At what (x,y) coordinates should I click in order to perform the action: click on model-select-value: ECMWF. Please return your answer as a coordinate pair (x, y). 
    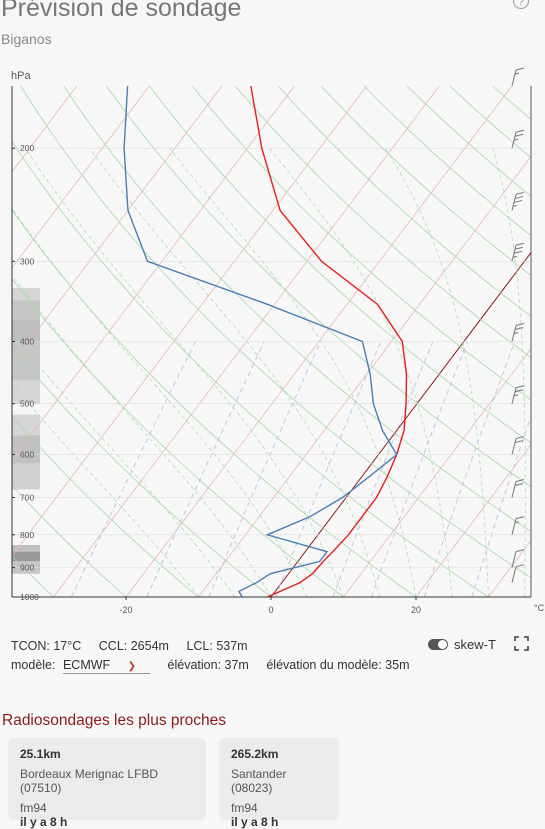
    Looking at the image, I should click on (86, 665).